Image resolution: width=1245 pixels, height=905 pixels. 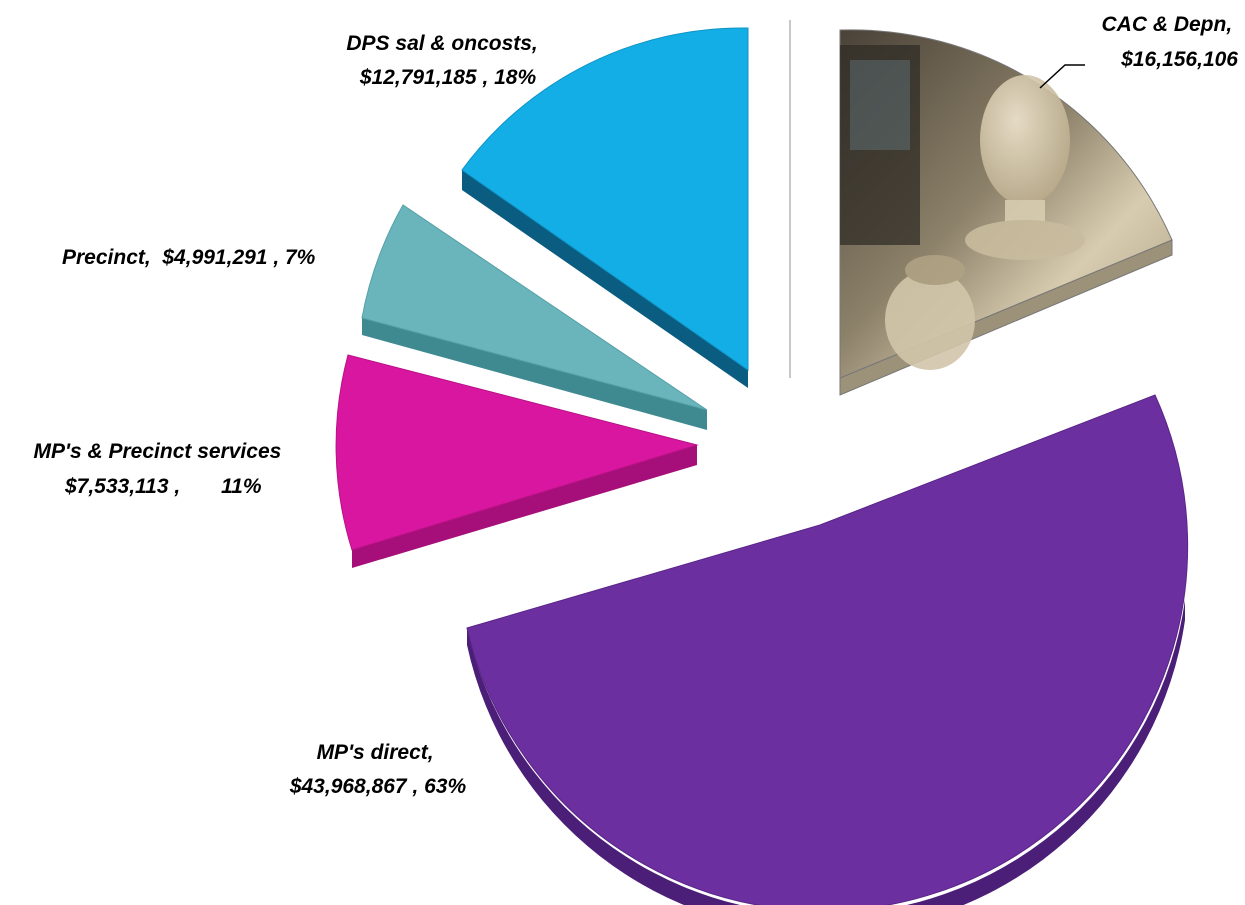 What do you see at coordinates (962, 207) in the screenshot?
I see `cac-depn-photo-texture` at bounding box center [962, 207].